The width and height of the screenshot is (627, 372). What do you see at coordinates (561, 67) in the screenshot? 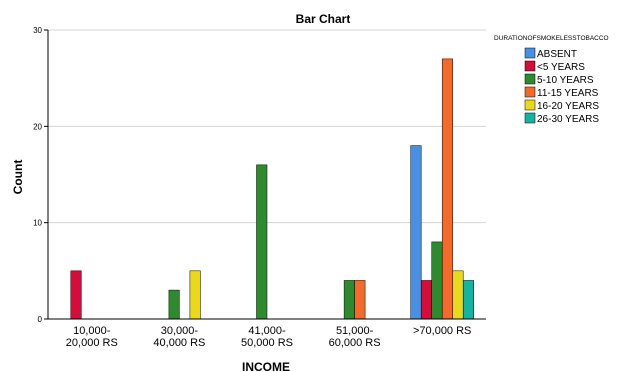
I see `legend-label: <5 YEARS` at bounding box center [561, 67].